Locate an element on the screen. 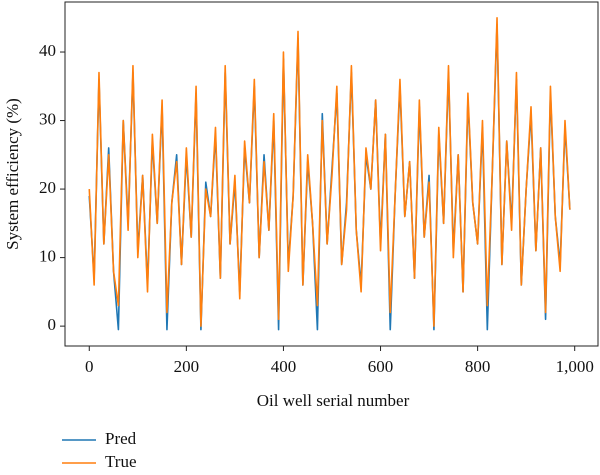  x-tick-label: 800 is located at coordinates (478, 366).